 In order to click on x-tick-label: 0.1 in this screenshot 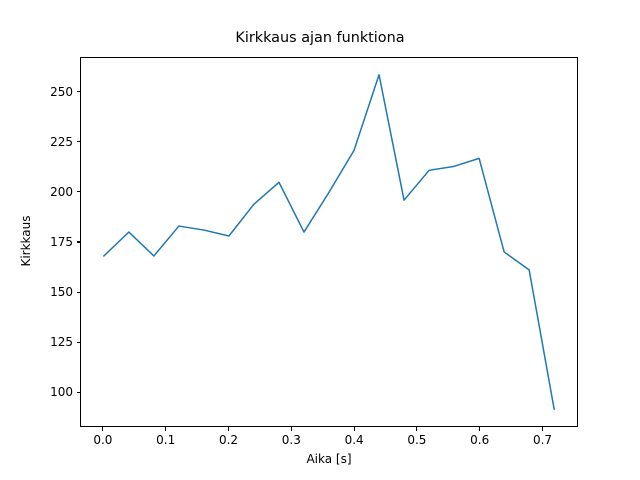, I will do `click(166, 440)`.